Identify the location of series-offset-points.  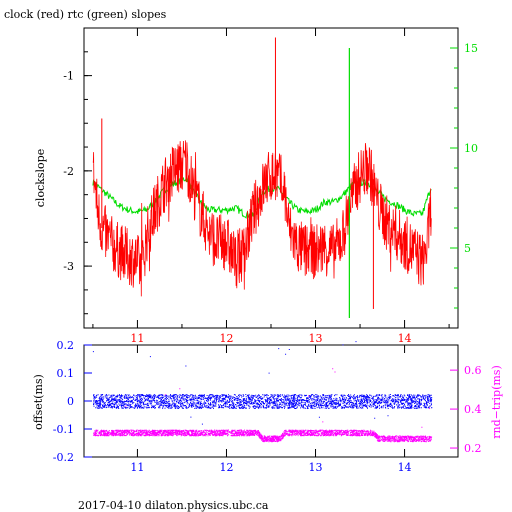
(262, 383).